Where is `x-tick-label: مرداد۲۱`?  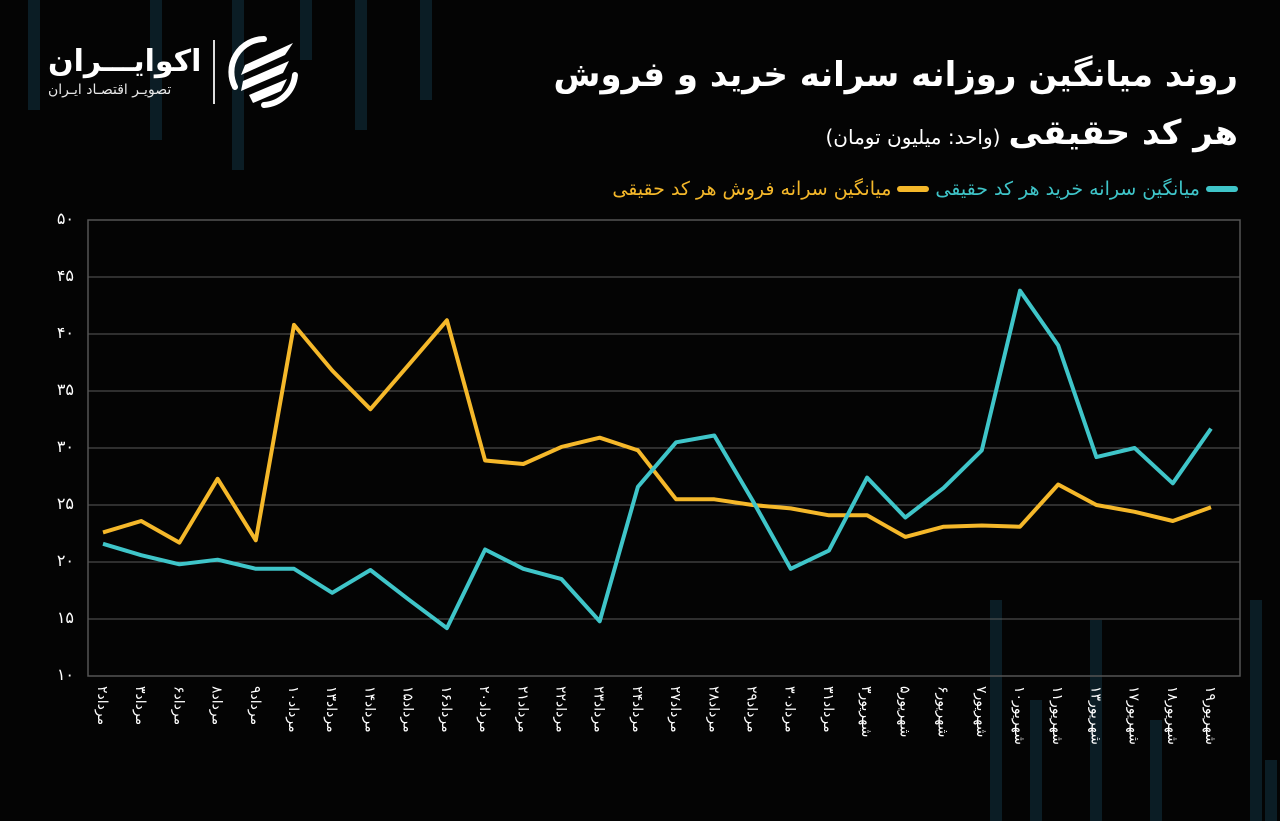 x-tick-label: مرداد۲۱ is located at coordinates (522, 709).